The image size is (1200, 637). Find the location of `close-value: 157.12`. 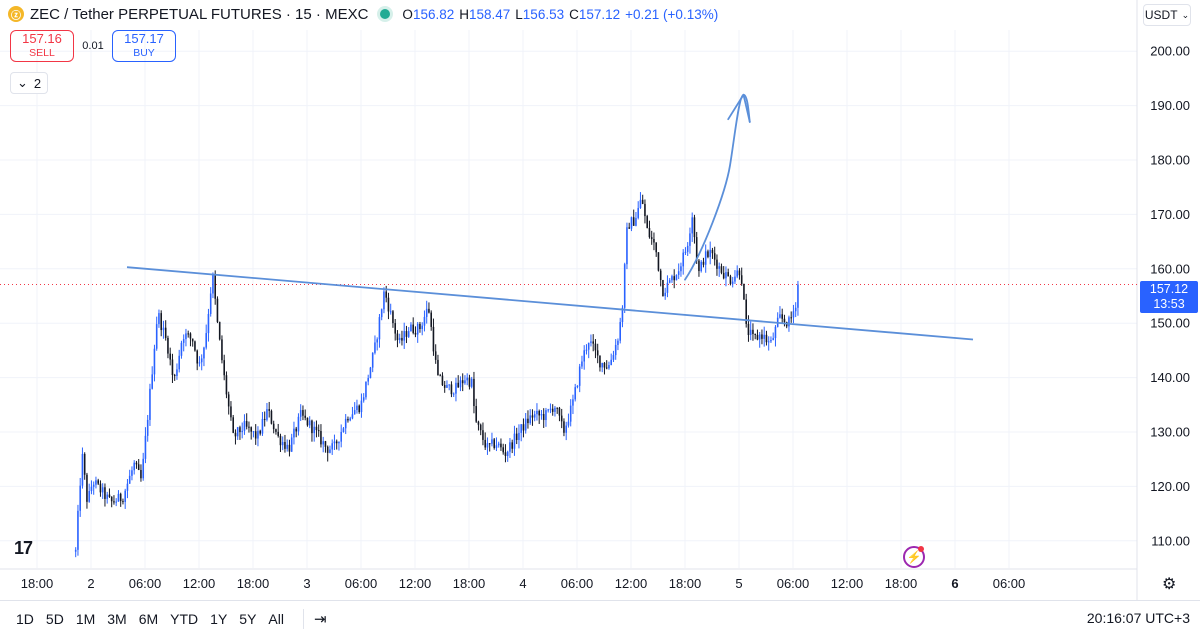

close-value: 157.12 is located at coordinates (599, 14).